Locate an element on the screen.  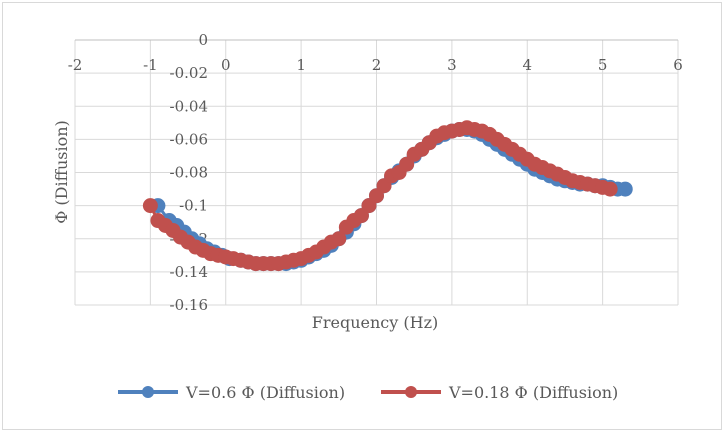
y-tick-label: -0.06 is located at coordinates (189, 139).